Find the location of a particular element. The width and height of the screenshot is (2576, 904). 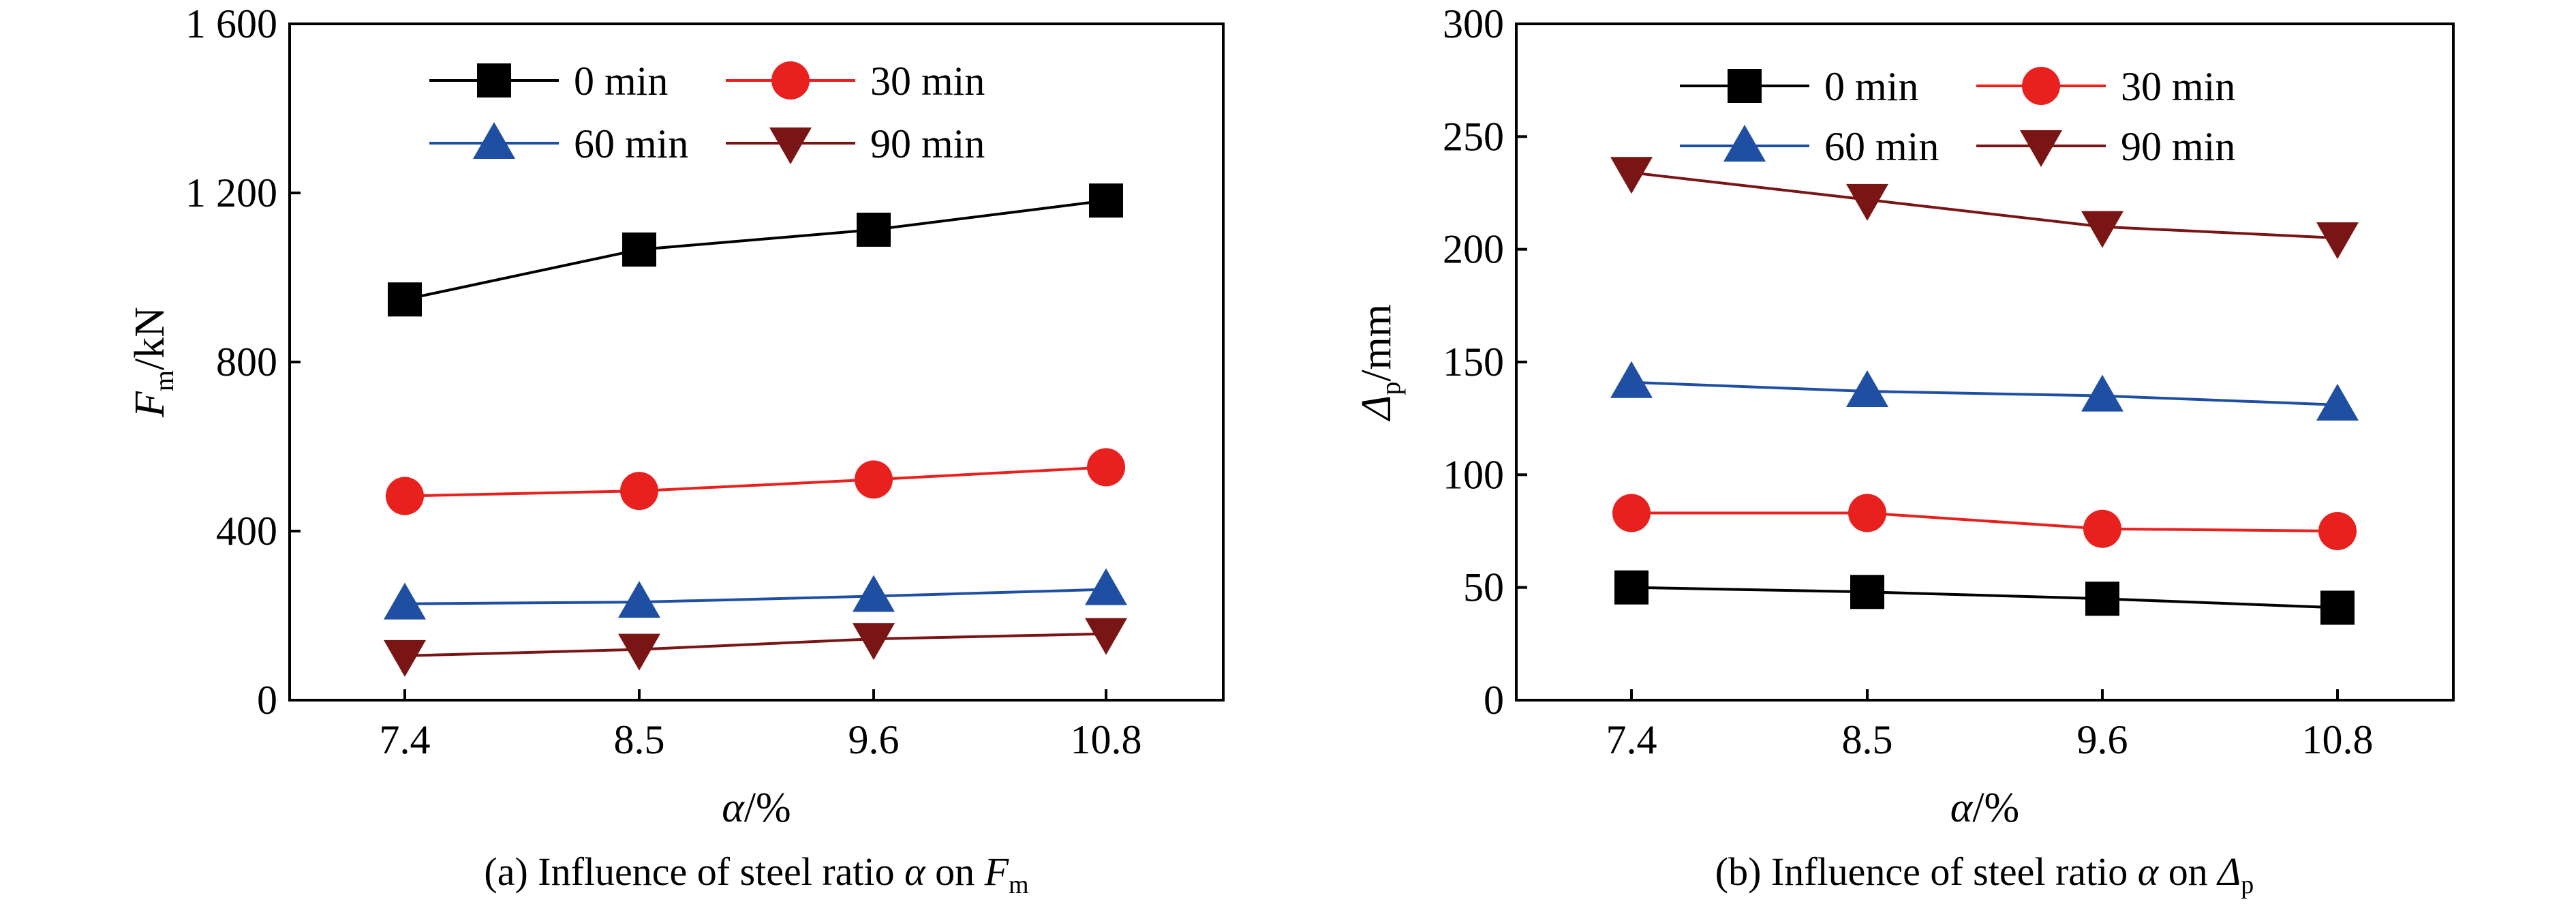

y-tick-label: 150 is located at coordinates (1474, 362).